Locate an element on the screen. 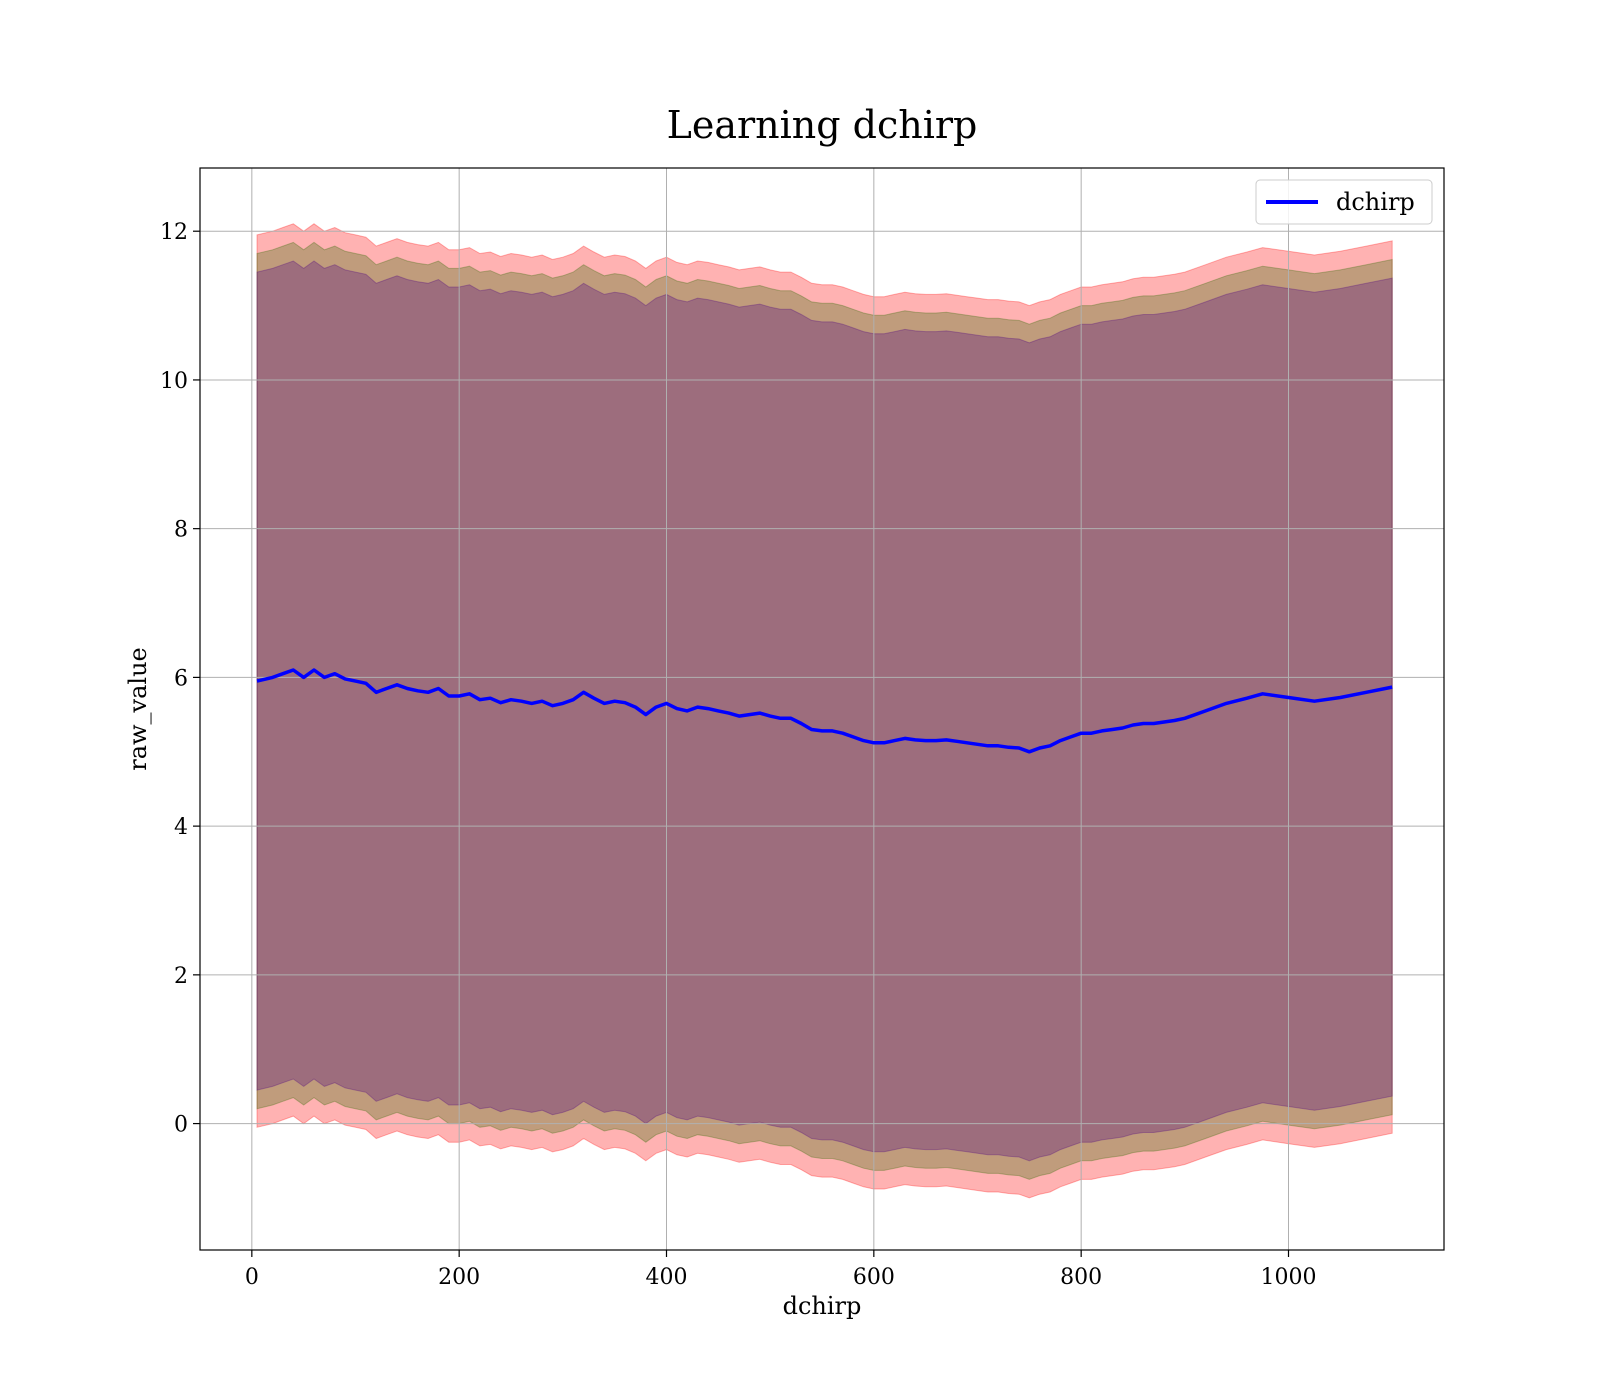  series-lines is located at coordinates (824, 711).